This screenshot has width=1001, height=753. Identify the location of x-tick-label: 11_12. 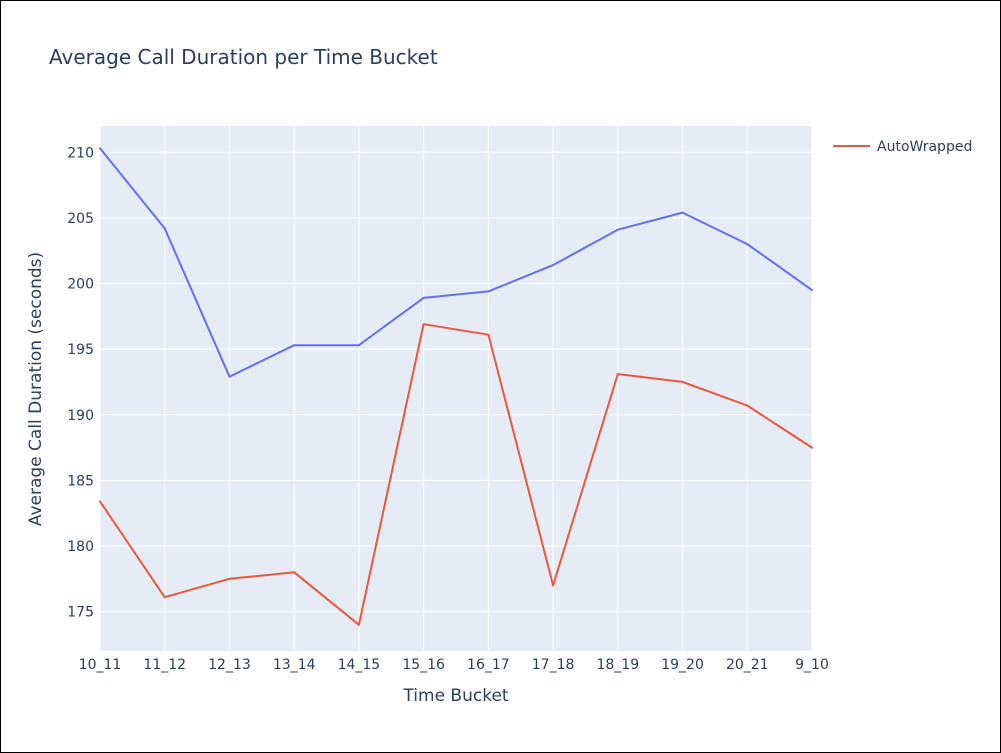
(164, 665).